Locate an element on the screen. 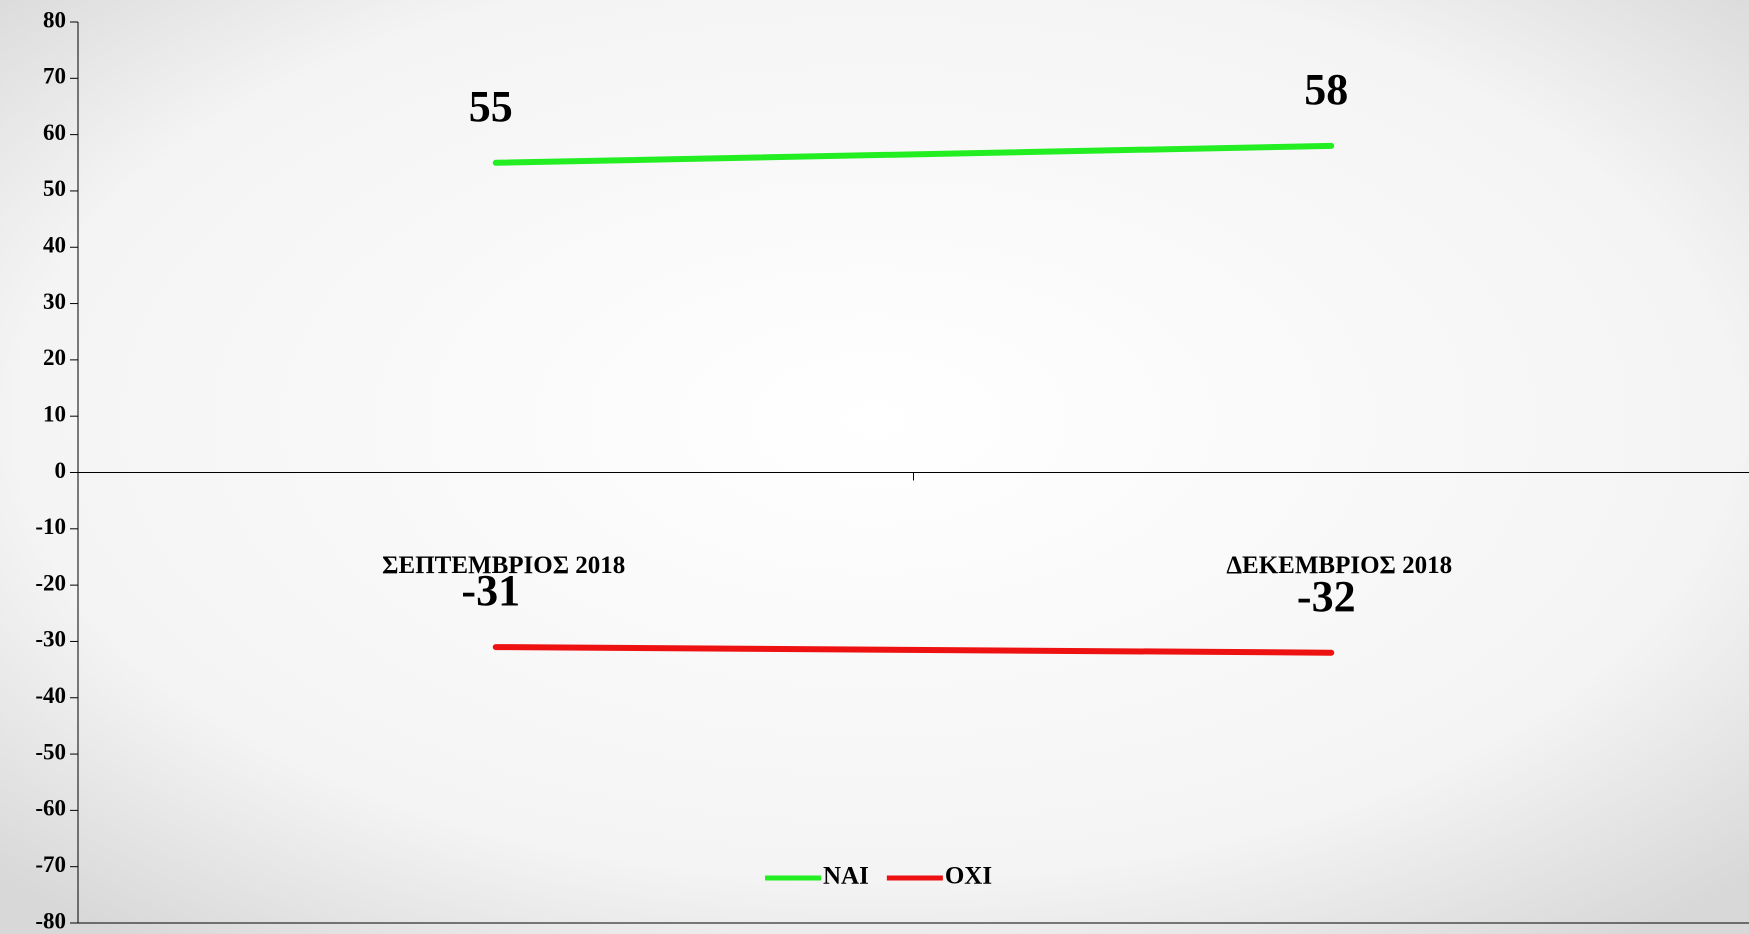 The image size is (1749, 934). y-tick-label: 60 is located at coordinates (54, 132).